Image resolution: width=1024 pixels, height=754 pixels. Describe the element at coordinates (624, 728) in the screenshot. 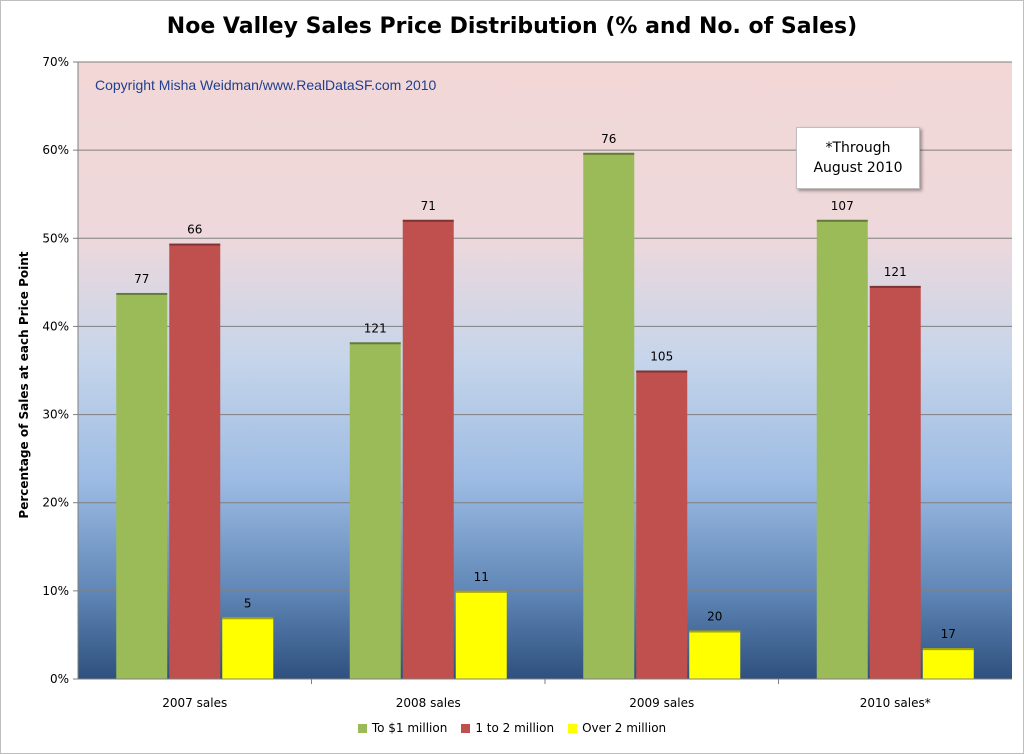

I see `legend-label: Over 2 million` at that location.